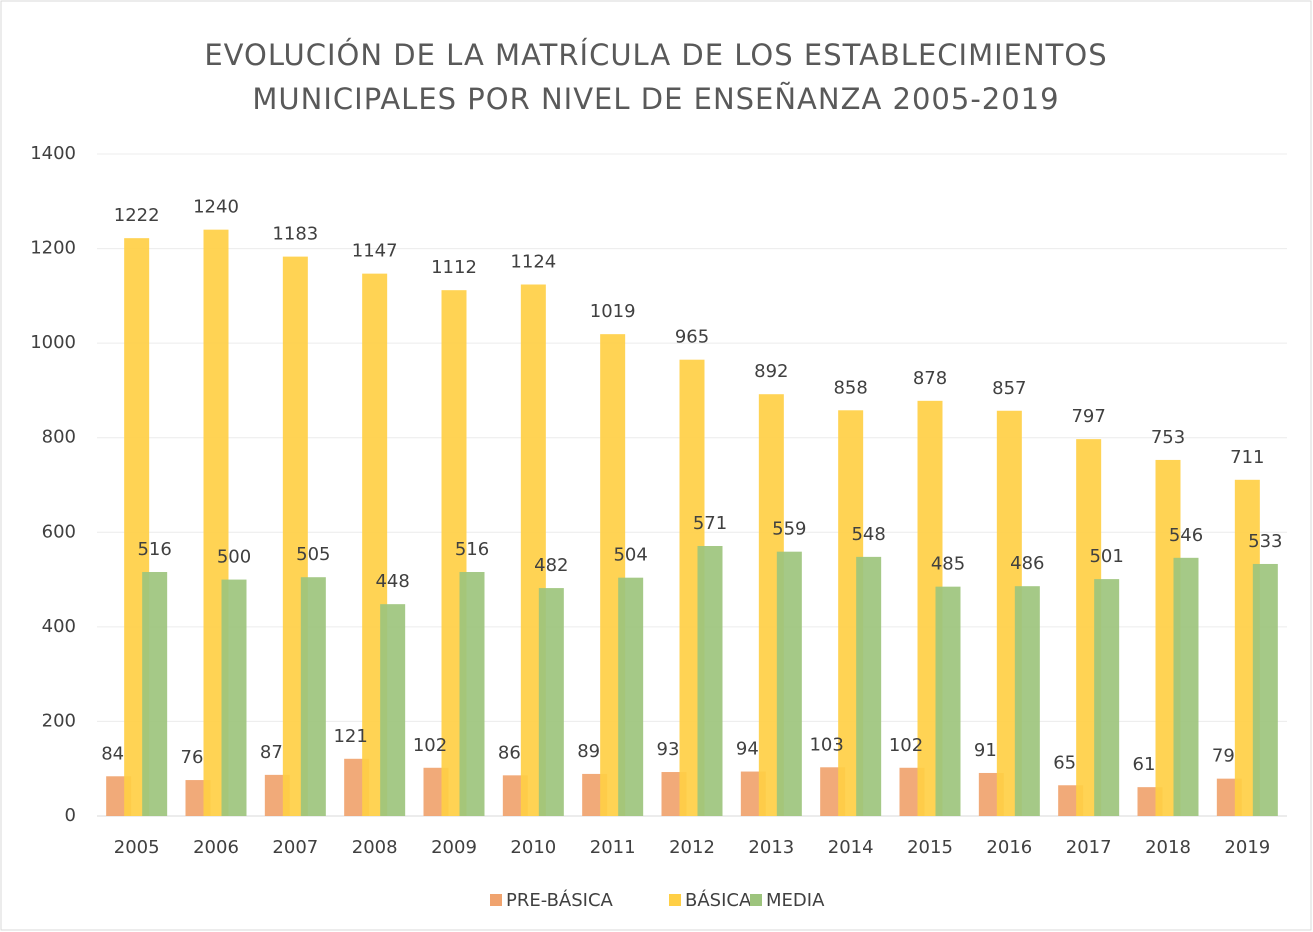 The image size is (1313, 932). What do you see at coordinates (112, 753) in the screenshot?
I see `data-label: 84` at bounding box center [112, 753].